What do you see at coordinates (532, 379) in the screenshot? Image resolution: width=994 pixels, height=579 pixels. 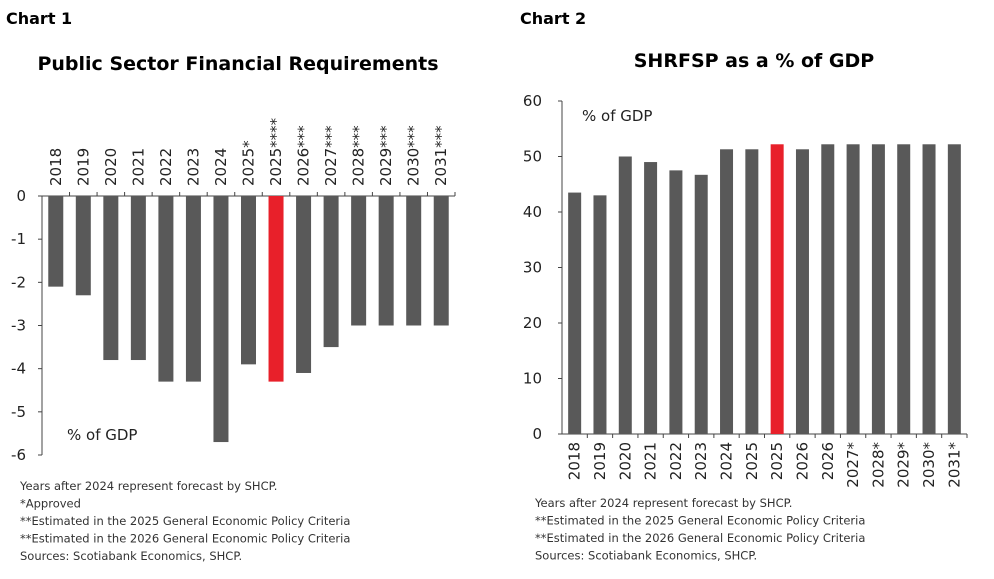 I see `y-tick-label: 10` at bounding box center [532, 379].